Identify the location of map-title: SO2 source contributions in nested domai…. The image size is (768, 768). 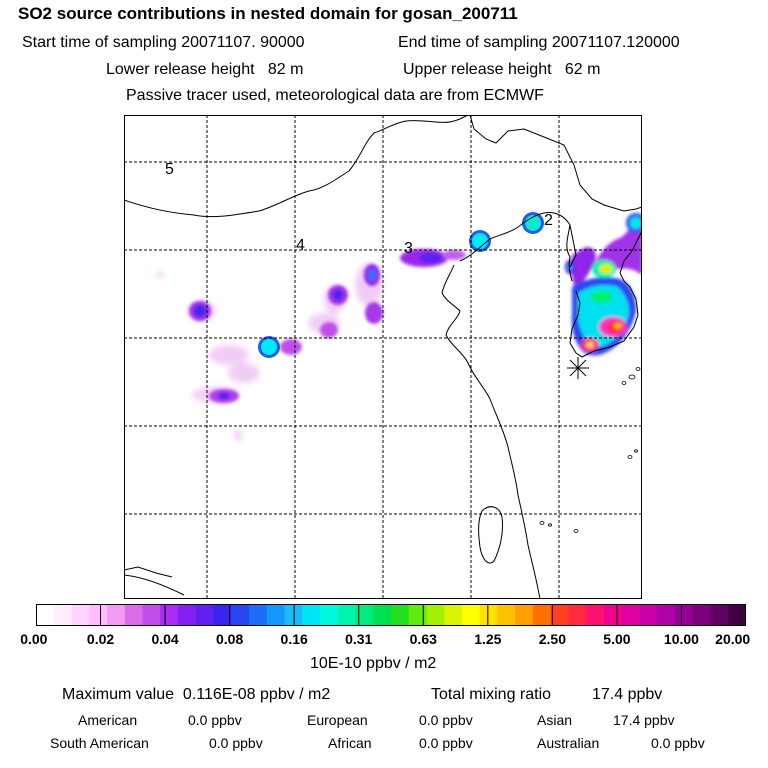
(268, 13).